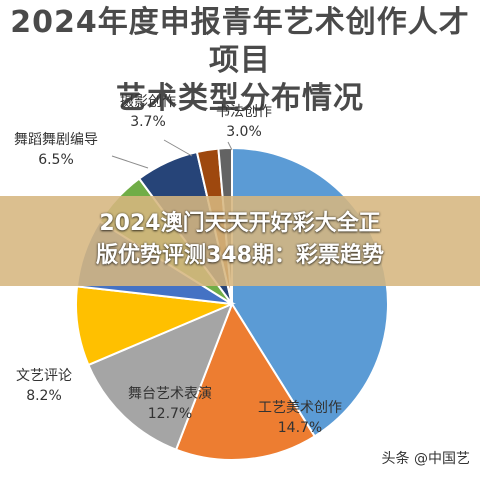 The image size is (480, 480). I want to click on chart-subtitle: 艺术类型分布情况, so click(240, 98).